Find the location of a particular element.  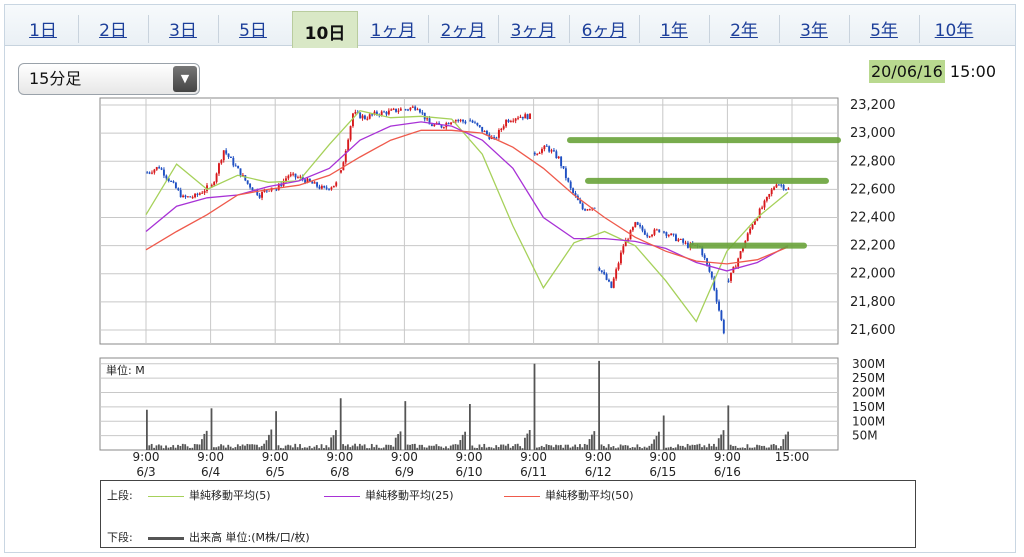

tab-period: 1日 is located at coordinates (43, 31).